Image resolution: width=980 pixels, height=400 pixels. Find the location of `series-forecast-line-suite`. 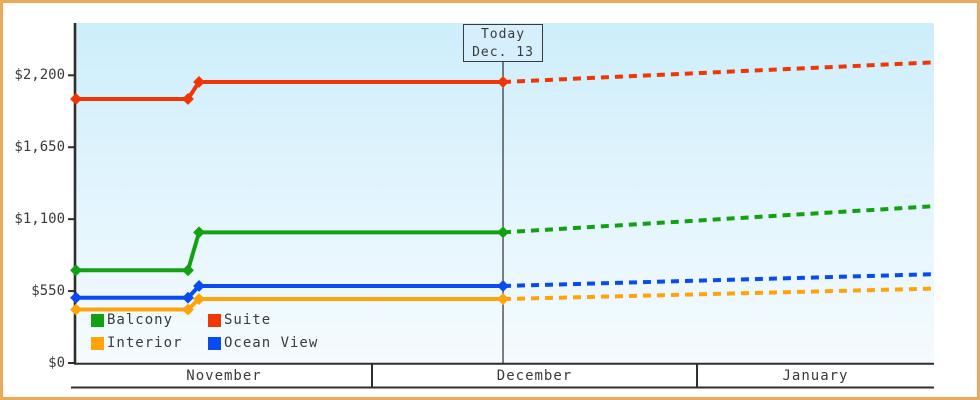

series-forecast-line-suite is located at coordinates (718, 72).